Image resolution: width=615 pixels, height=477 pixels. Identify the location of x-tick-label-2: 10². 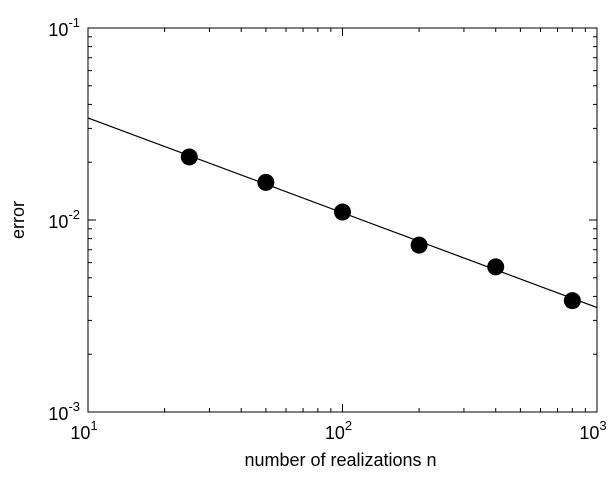
(338, 430).